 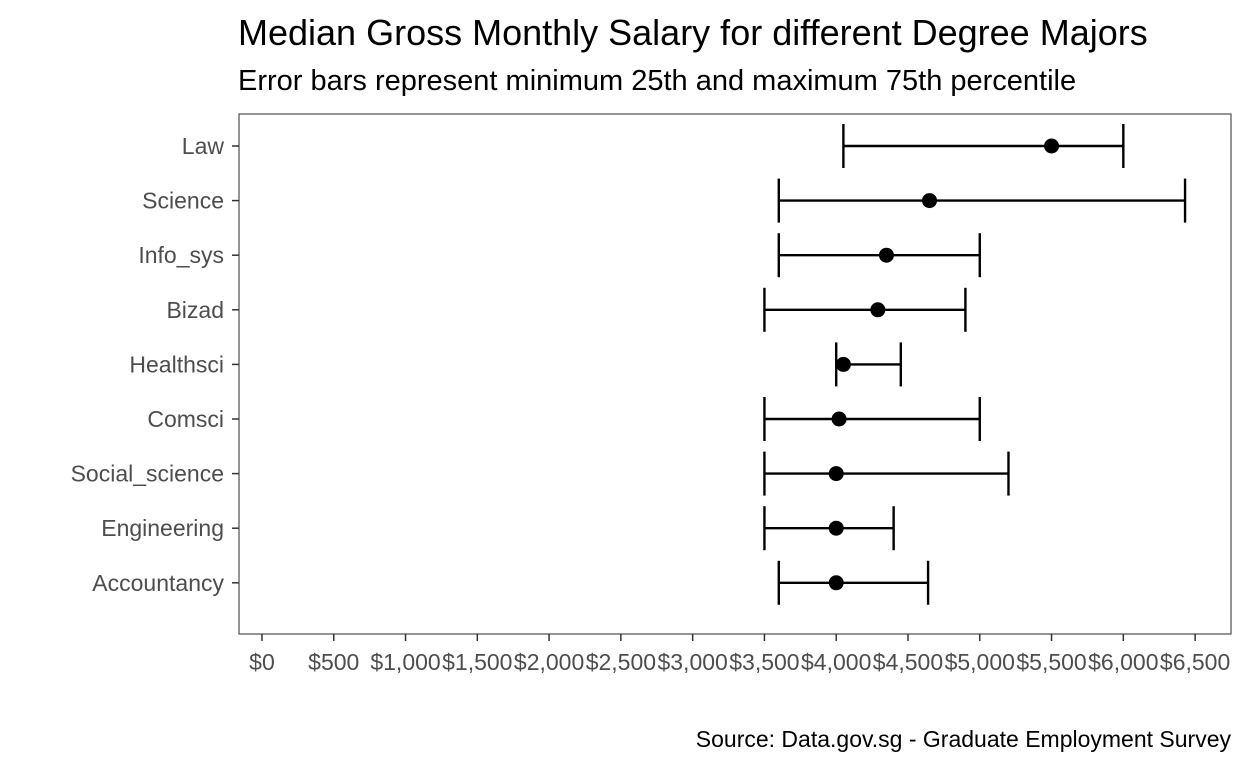 I want to click on x-tick-label: $500, so click(x=333, y=662).